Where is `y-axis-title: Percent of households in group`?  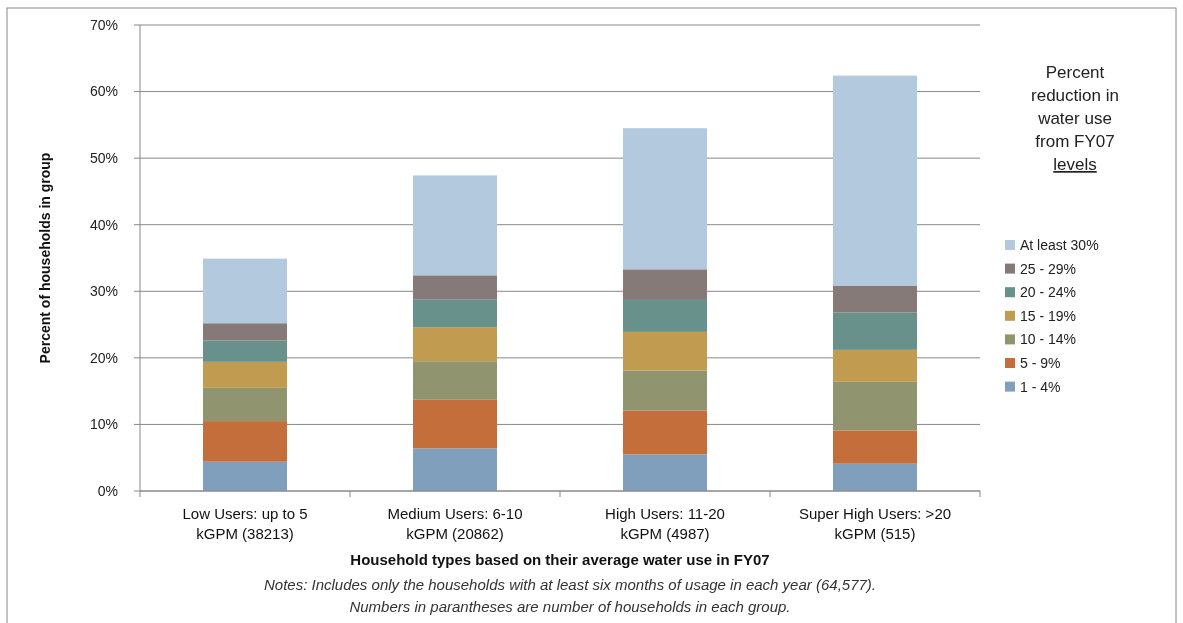 y-axis-title: Percent of households in group is located at coordinates (45, 258).